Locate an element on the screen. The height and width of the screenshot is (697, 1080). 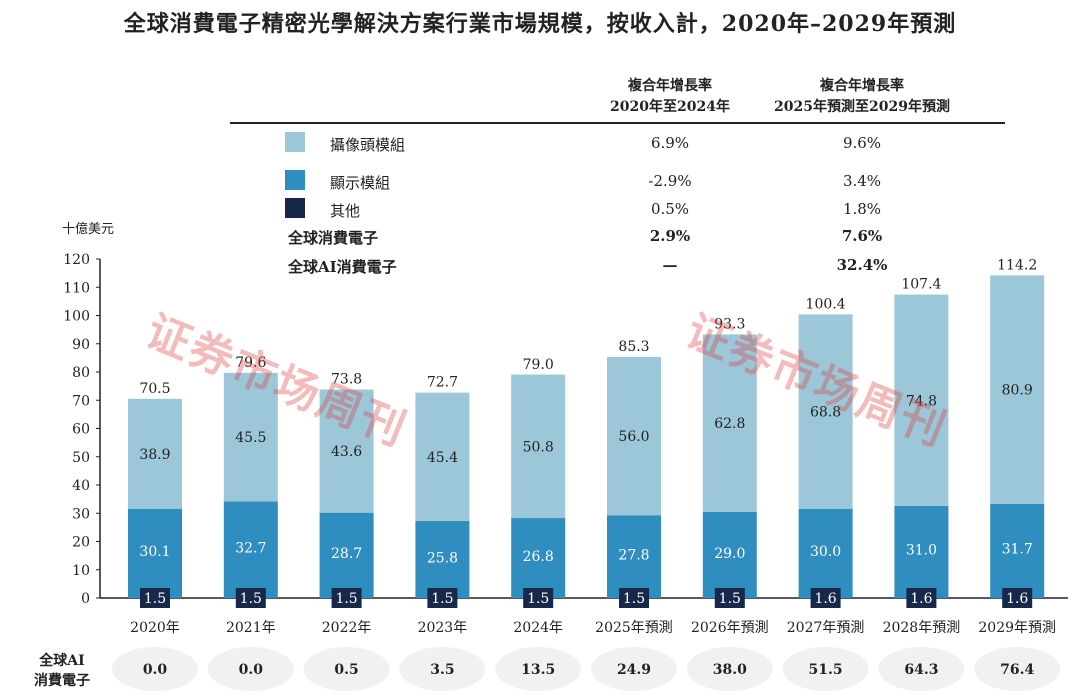
total-value-label: 85.3 is located at coordinates (633, 347).